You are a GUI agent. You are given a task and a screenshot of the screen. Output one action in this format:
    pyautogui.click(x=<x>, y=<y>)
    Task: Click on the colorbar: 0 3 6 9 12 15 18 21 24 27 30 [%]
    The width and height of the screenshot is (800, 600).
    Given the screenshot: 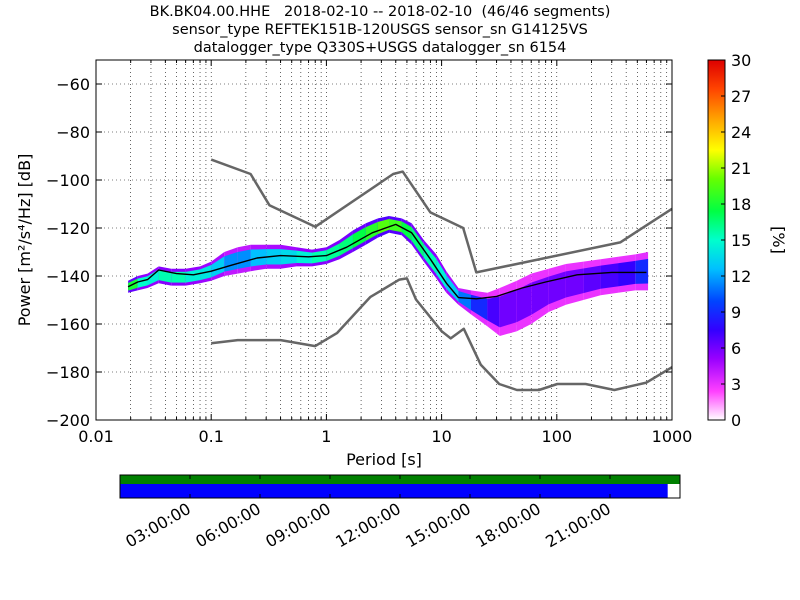 What is the action you would take?
    pyautogui.click(x=747, y=240)
    